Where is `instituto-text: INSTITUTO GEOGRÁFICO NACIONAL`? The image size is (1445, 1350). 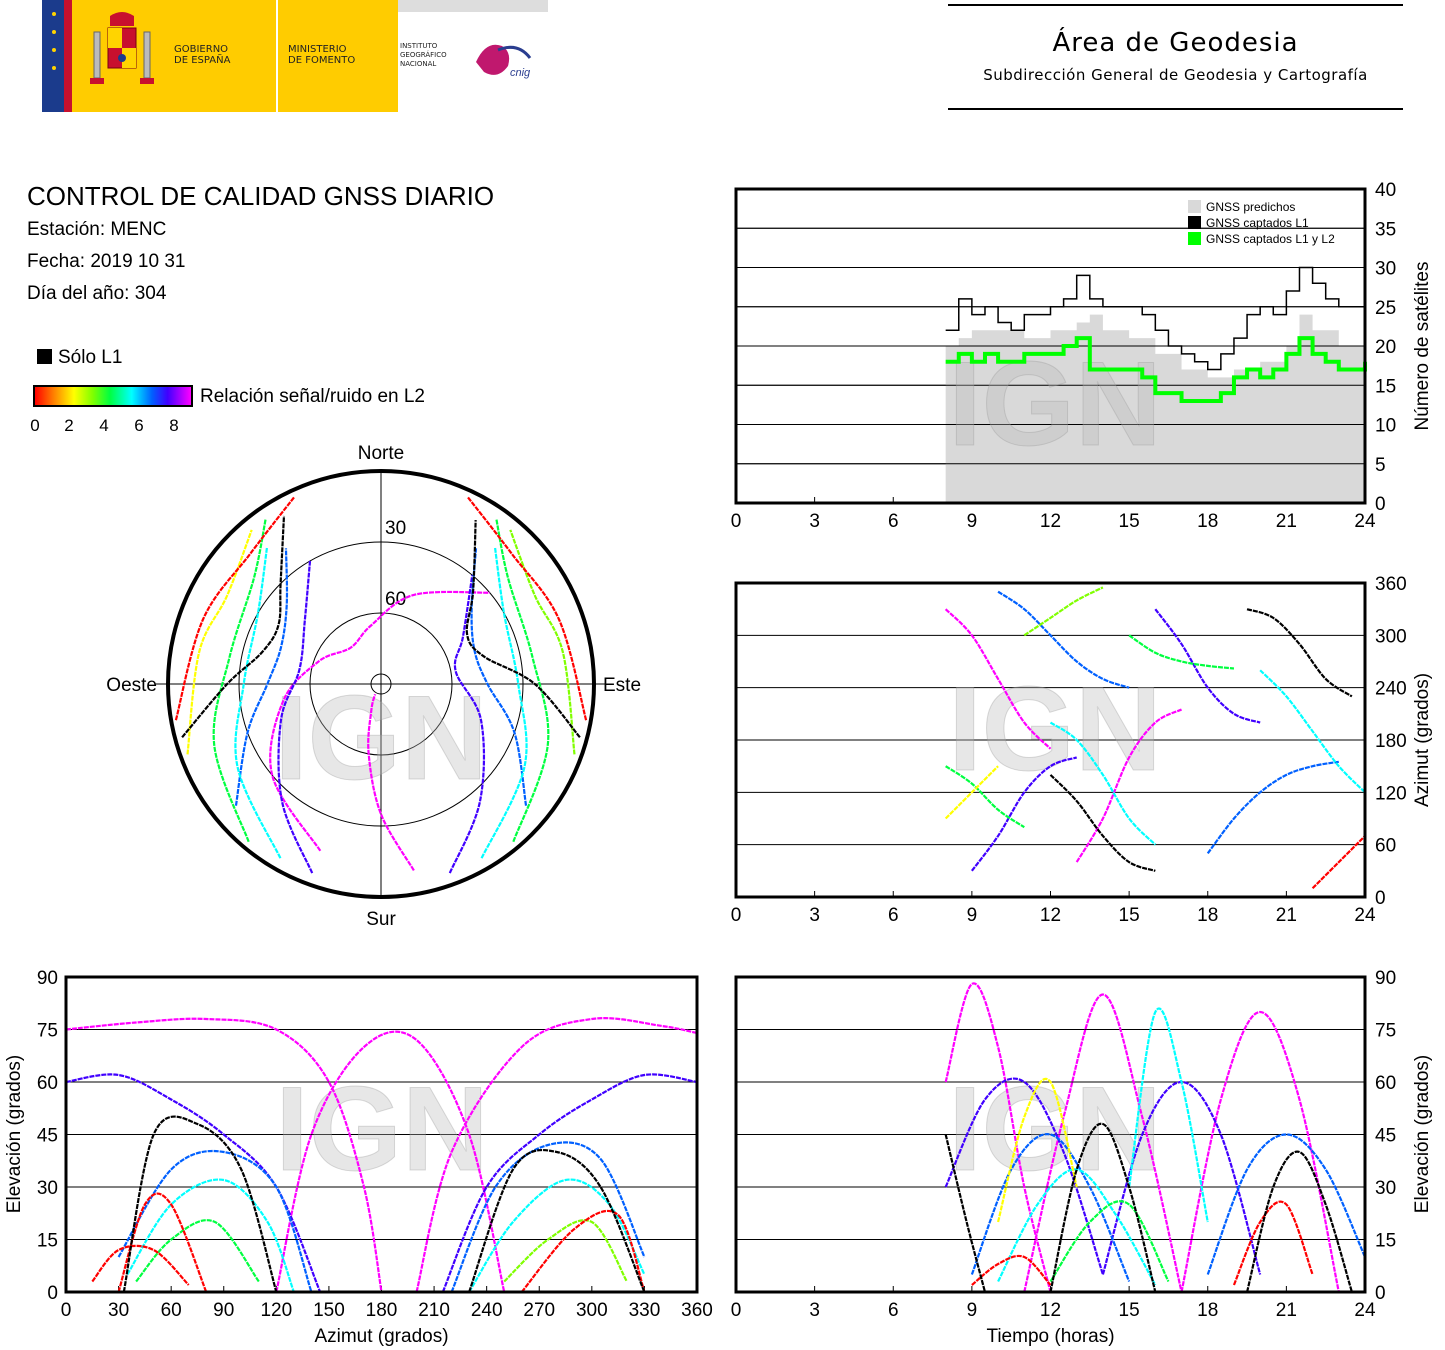
instituto-text: INSTITUTO GEOGRÁFICO NACIONAL is located at coordinates (423, 55).